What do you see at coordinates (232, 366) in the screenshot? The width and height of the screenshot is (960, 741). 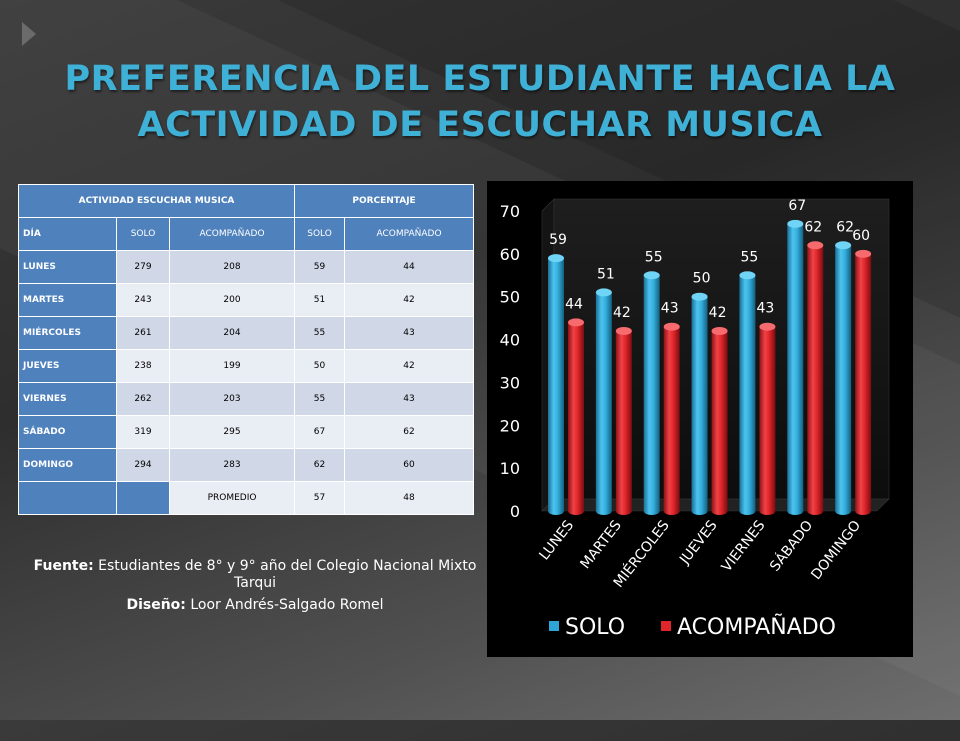 I see `cell-acomp: 199` at bounding box center [232, 366].